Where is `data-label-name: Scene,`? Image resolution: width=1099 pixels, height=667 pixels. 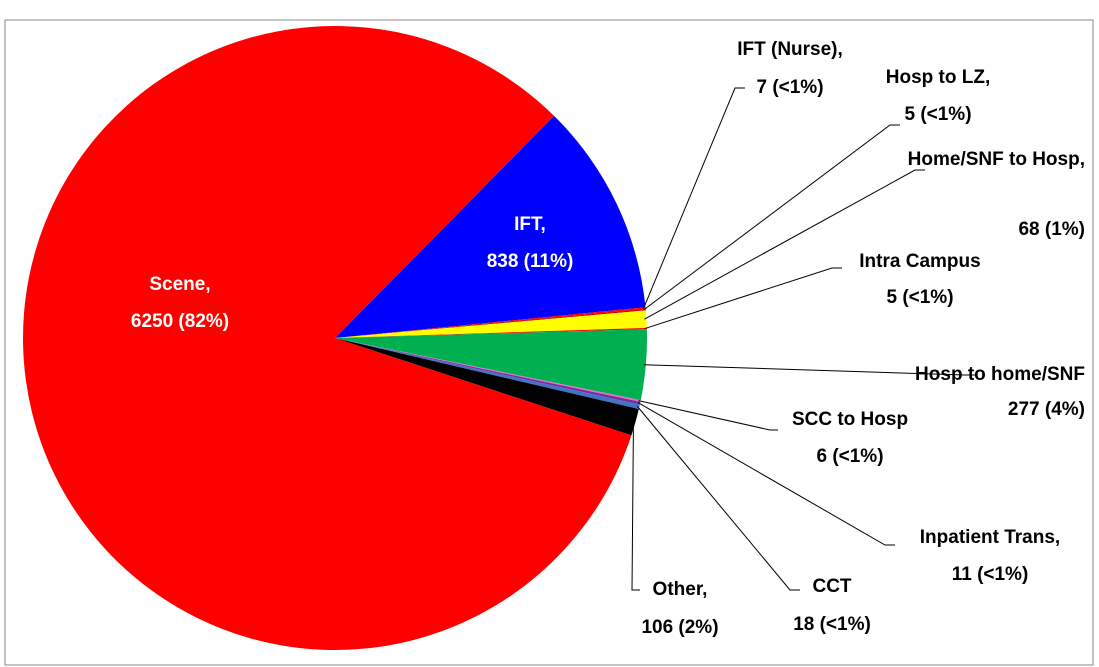
data-label-name: Scene, is located at coordinates (179, 284).